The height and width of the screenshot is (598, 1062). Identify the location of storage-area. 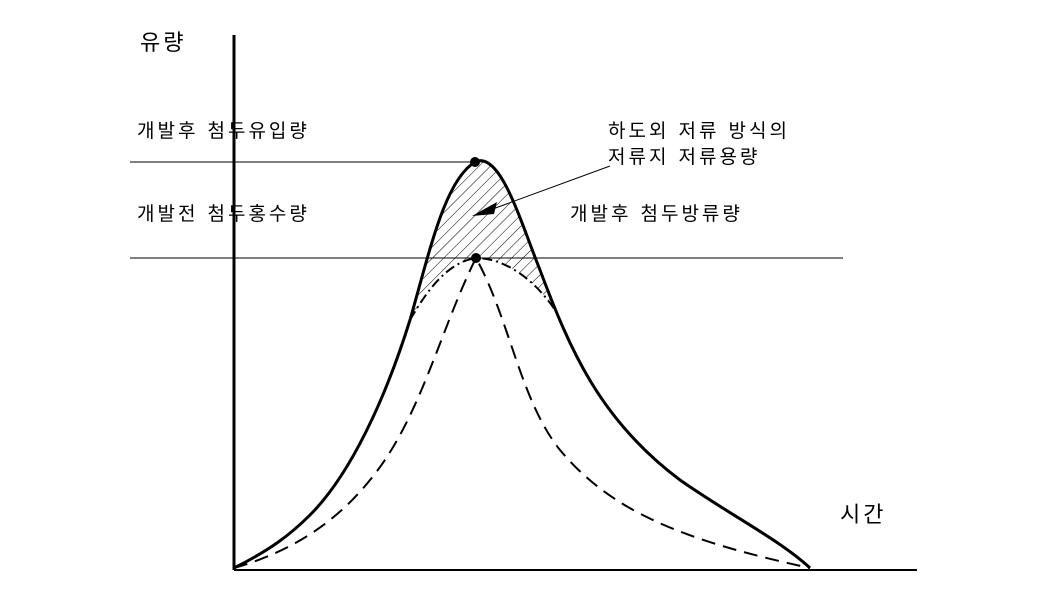
(482, 240).